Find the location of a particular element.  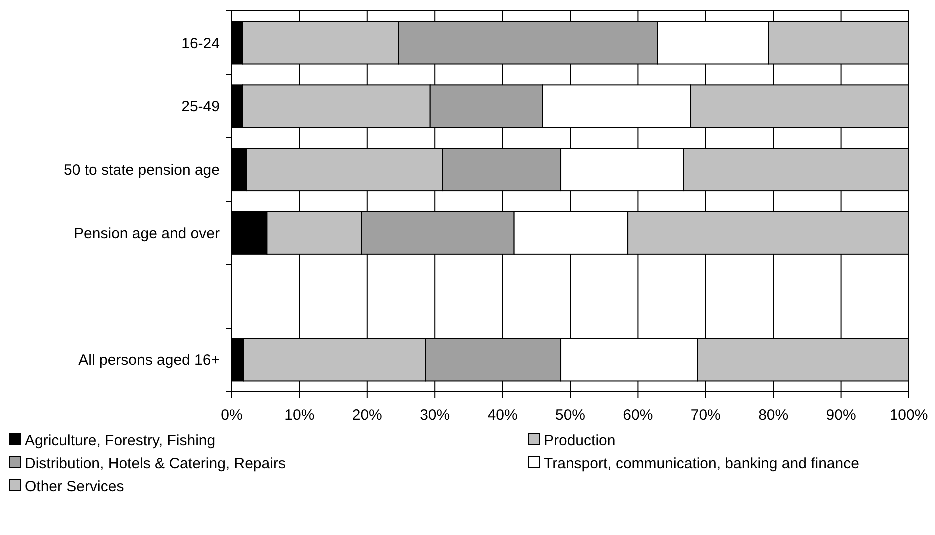

legend-label: Distribution, Hotels & Catering, Repairs is located at coordinates (155, 463).